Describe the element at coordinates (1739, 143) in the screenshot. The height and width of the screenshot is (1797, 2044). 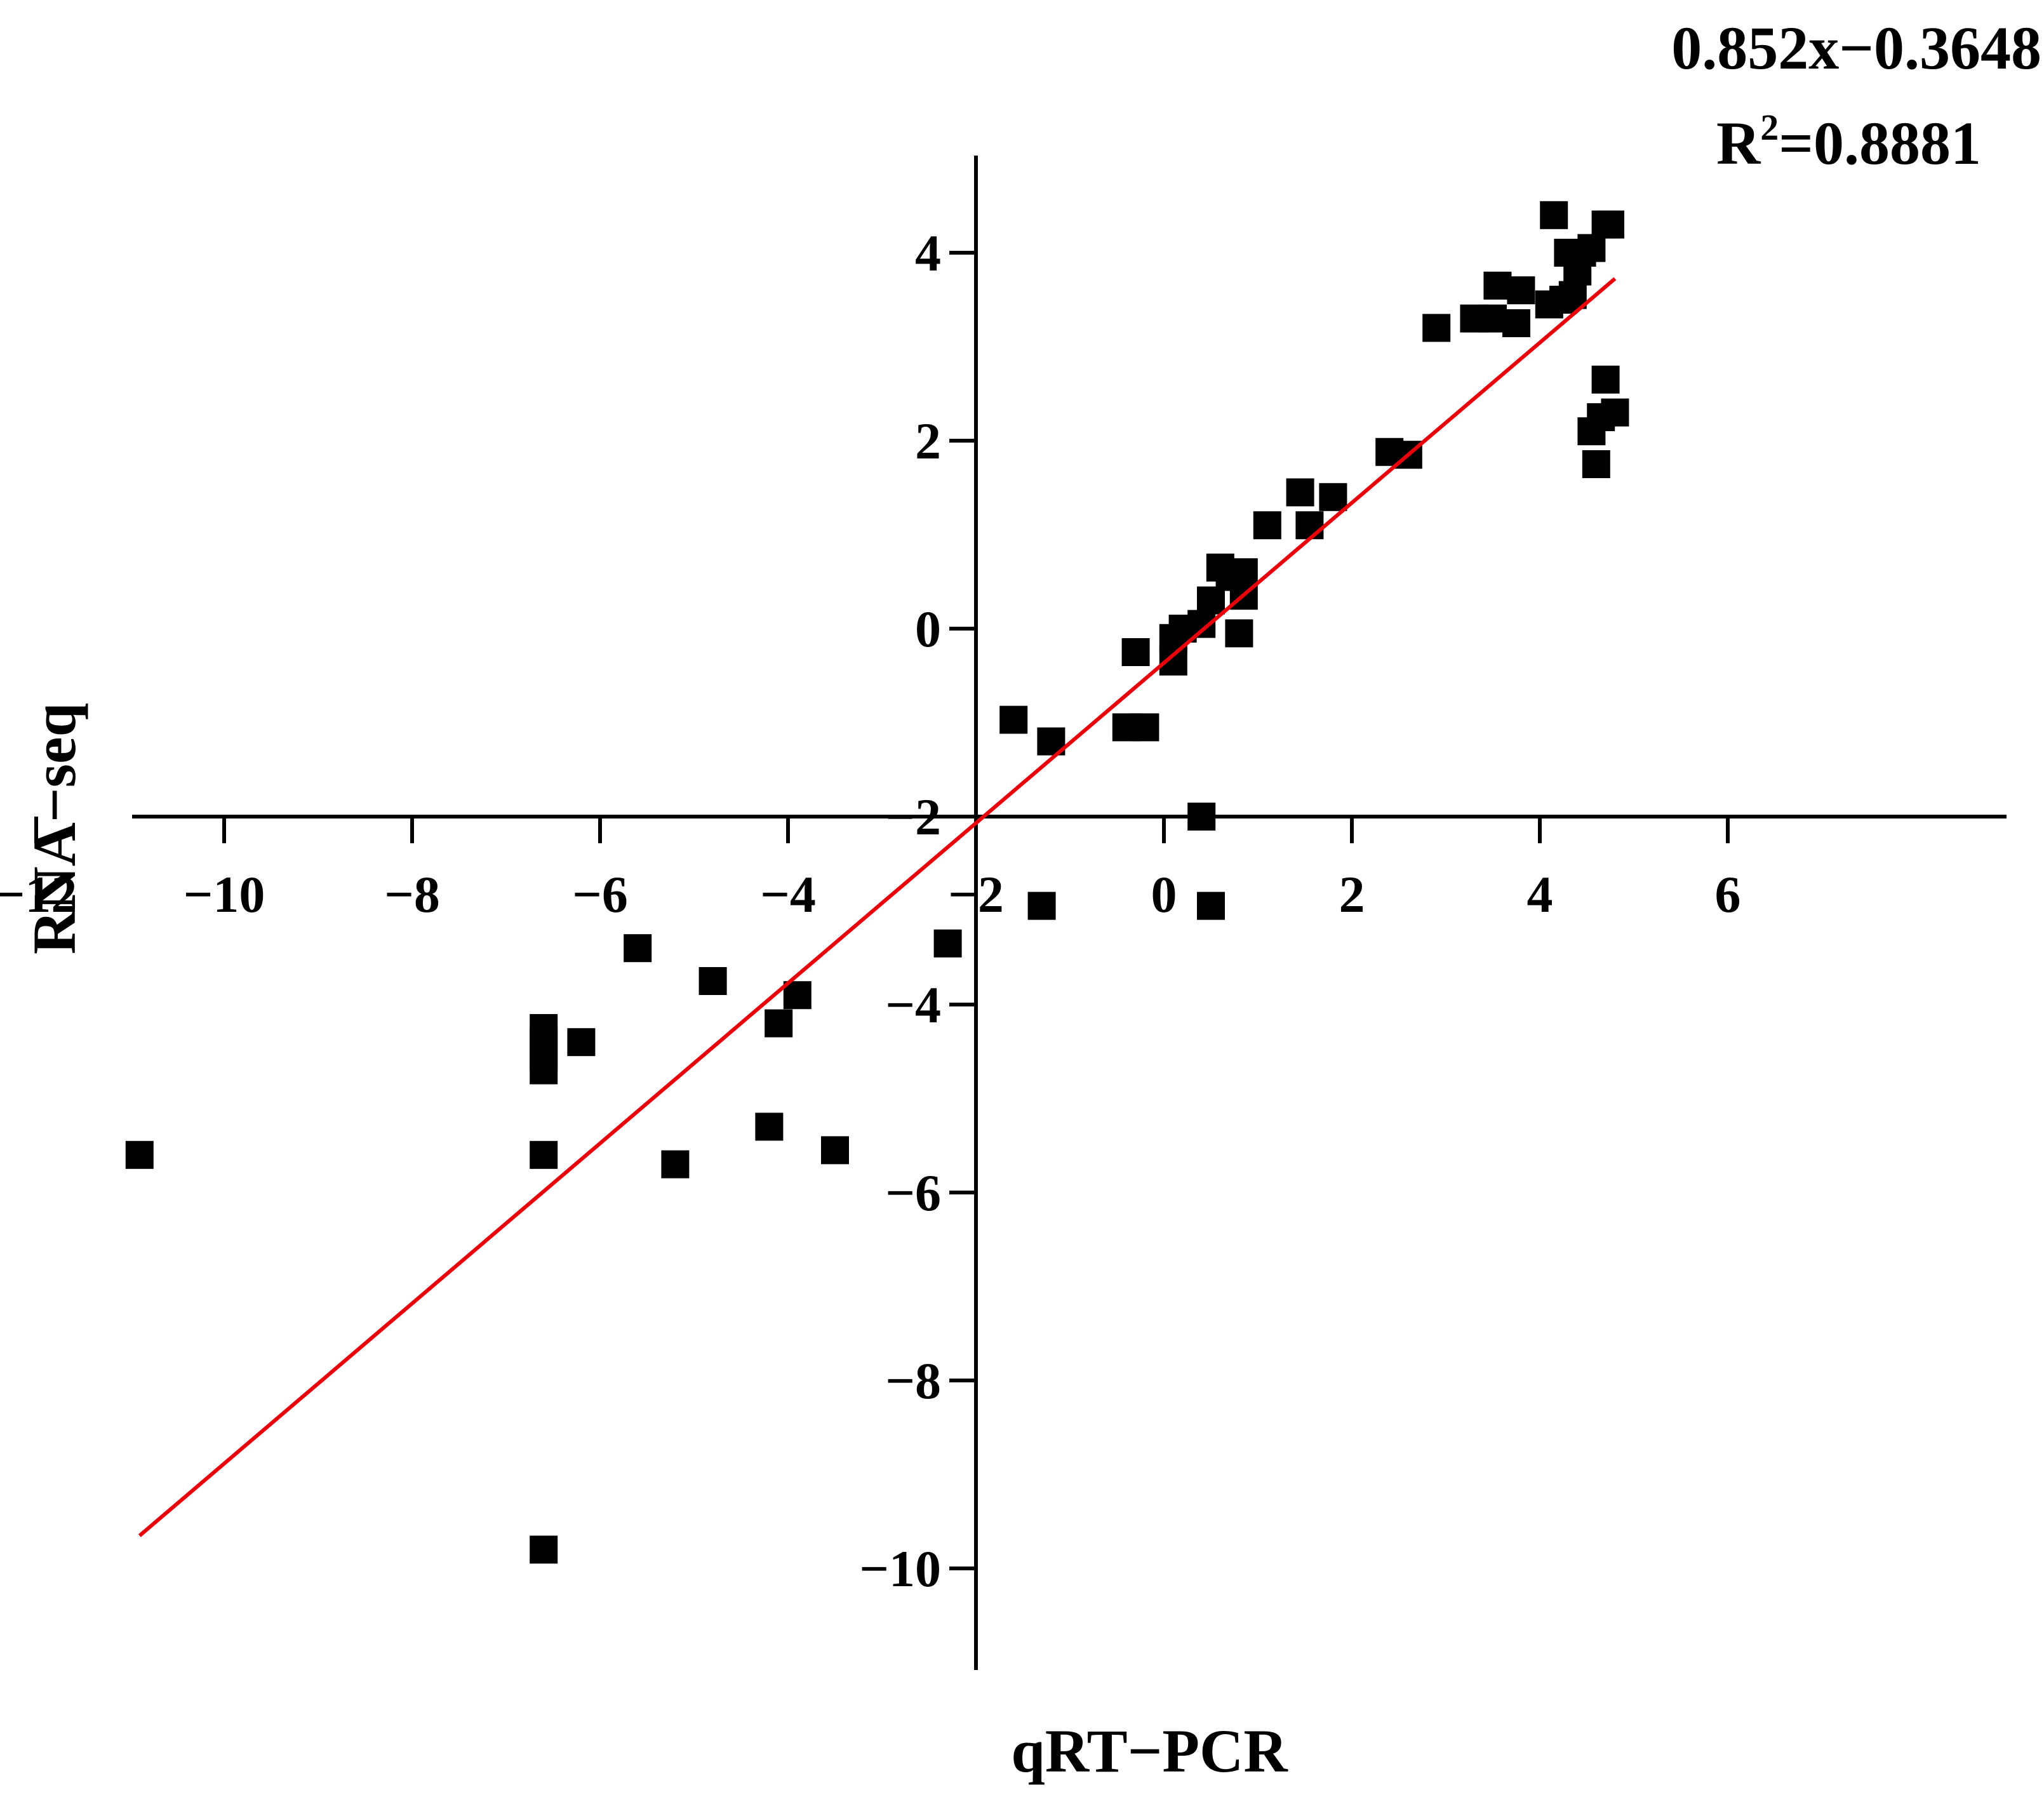
I see `r-squared-base: R` at that location.